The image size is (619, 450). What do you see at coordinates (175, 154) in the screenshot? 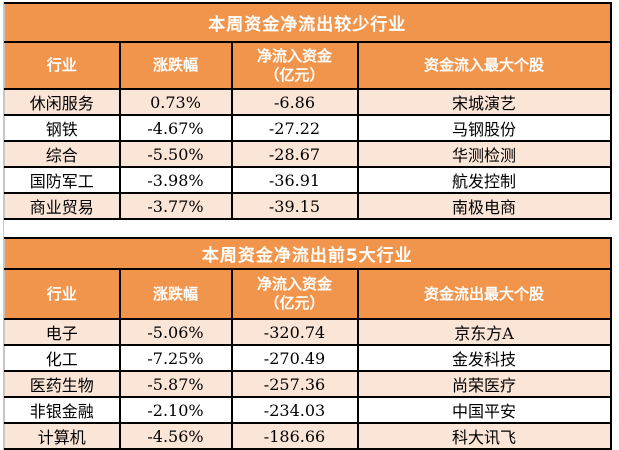
I see `change-cell: -5.50%` at bounding box center [175, 154].